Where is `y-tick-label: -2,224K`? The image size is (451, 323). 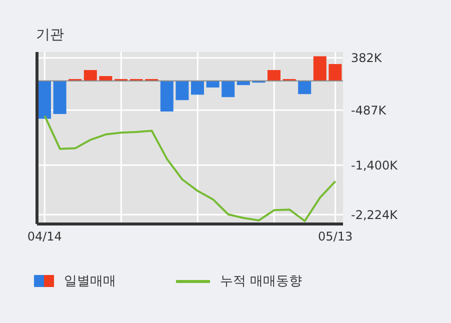
y-tick-label: -2,224K is located at coordinates (375, 215).